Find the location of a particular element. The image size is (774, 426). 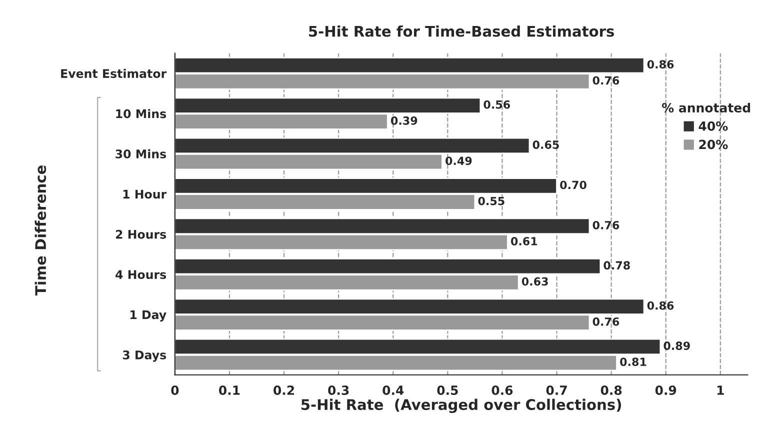

y-tick-label: Event Estimator is located at coordinates (114, 73).